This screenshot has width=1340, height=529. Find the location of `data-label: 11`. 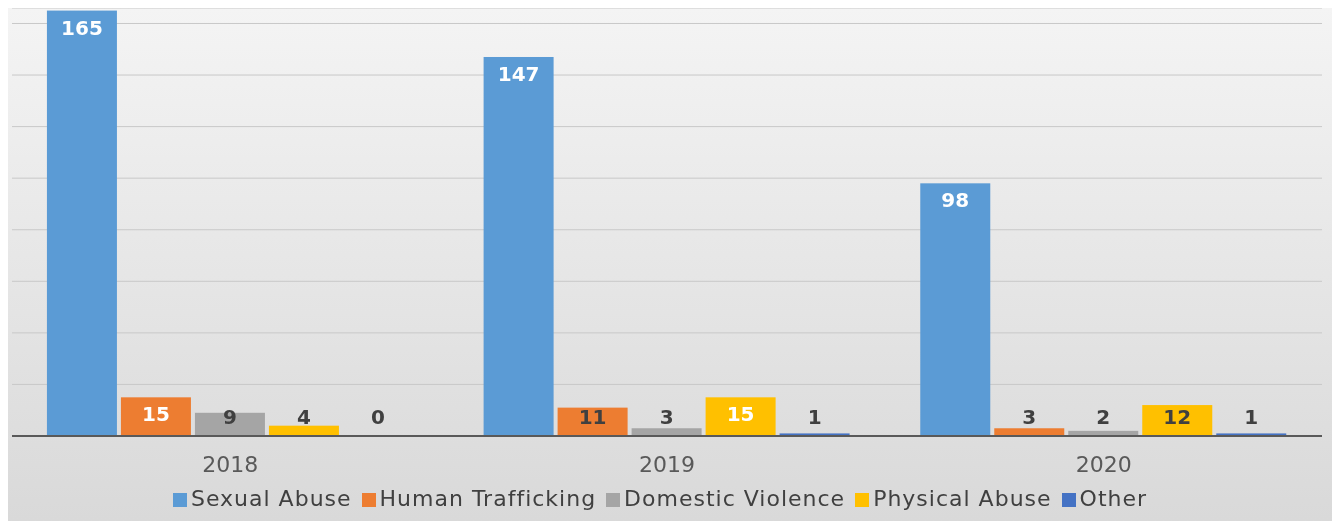

data-label: 11 is located at coordinates (592, 417).